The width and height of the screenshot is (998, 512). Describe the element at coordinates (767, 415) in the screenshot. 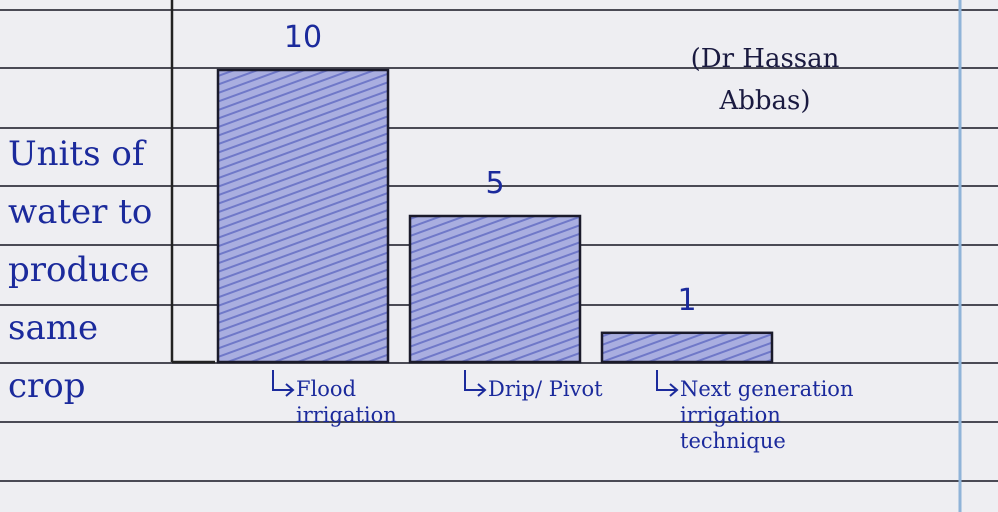

I see `x-tick-label: Next generation irrigation technique` at that location.